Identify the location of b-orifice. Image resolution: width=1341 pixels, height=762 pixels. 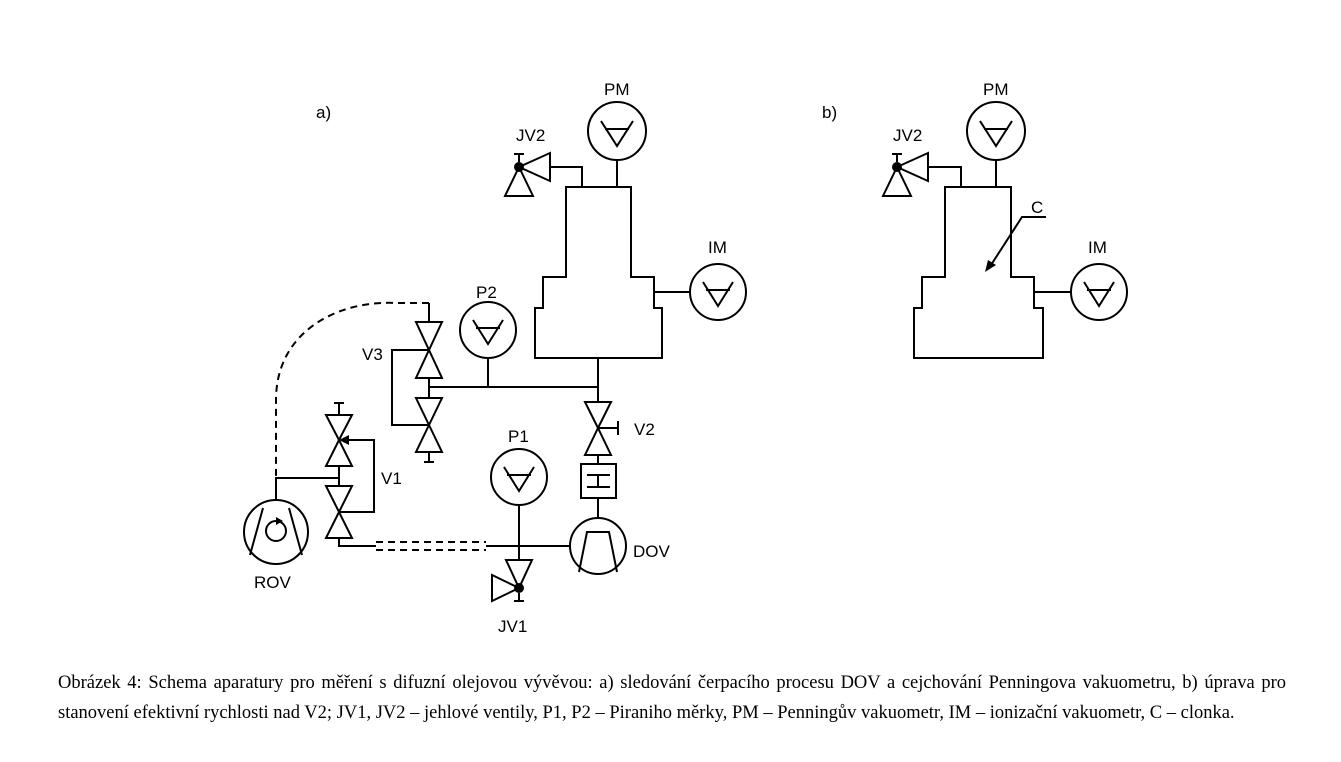
(977, 277).